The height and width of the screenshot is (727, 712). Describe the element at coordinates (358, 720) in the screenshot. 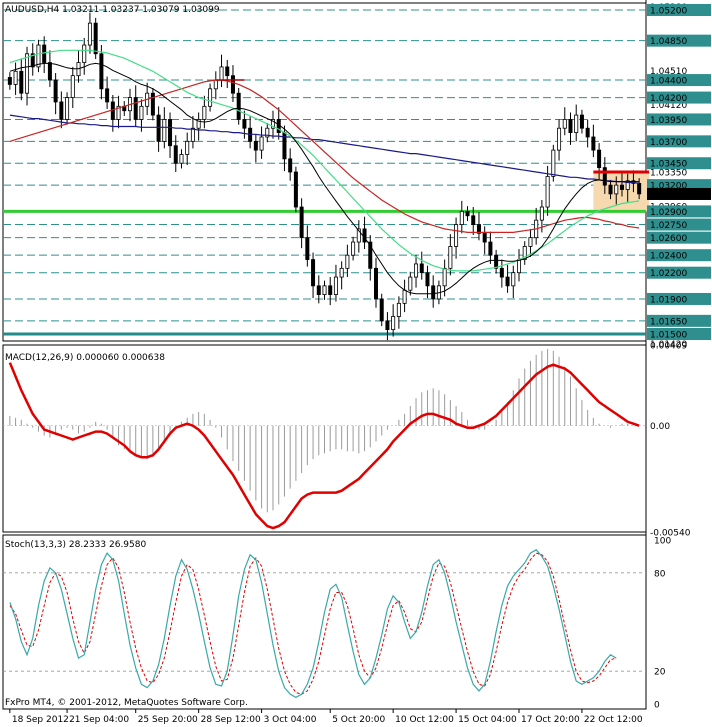

I see `time-axis-label: 5 Oct 20:00` at that location.